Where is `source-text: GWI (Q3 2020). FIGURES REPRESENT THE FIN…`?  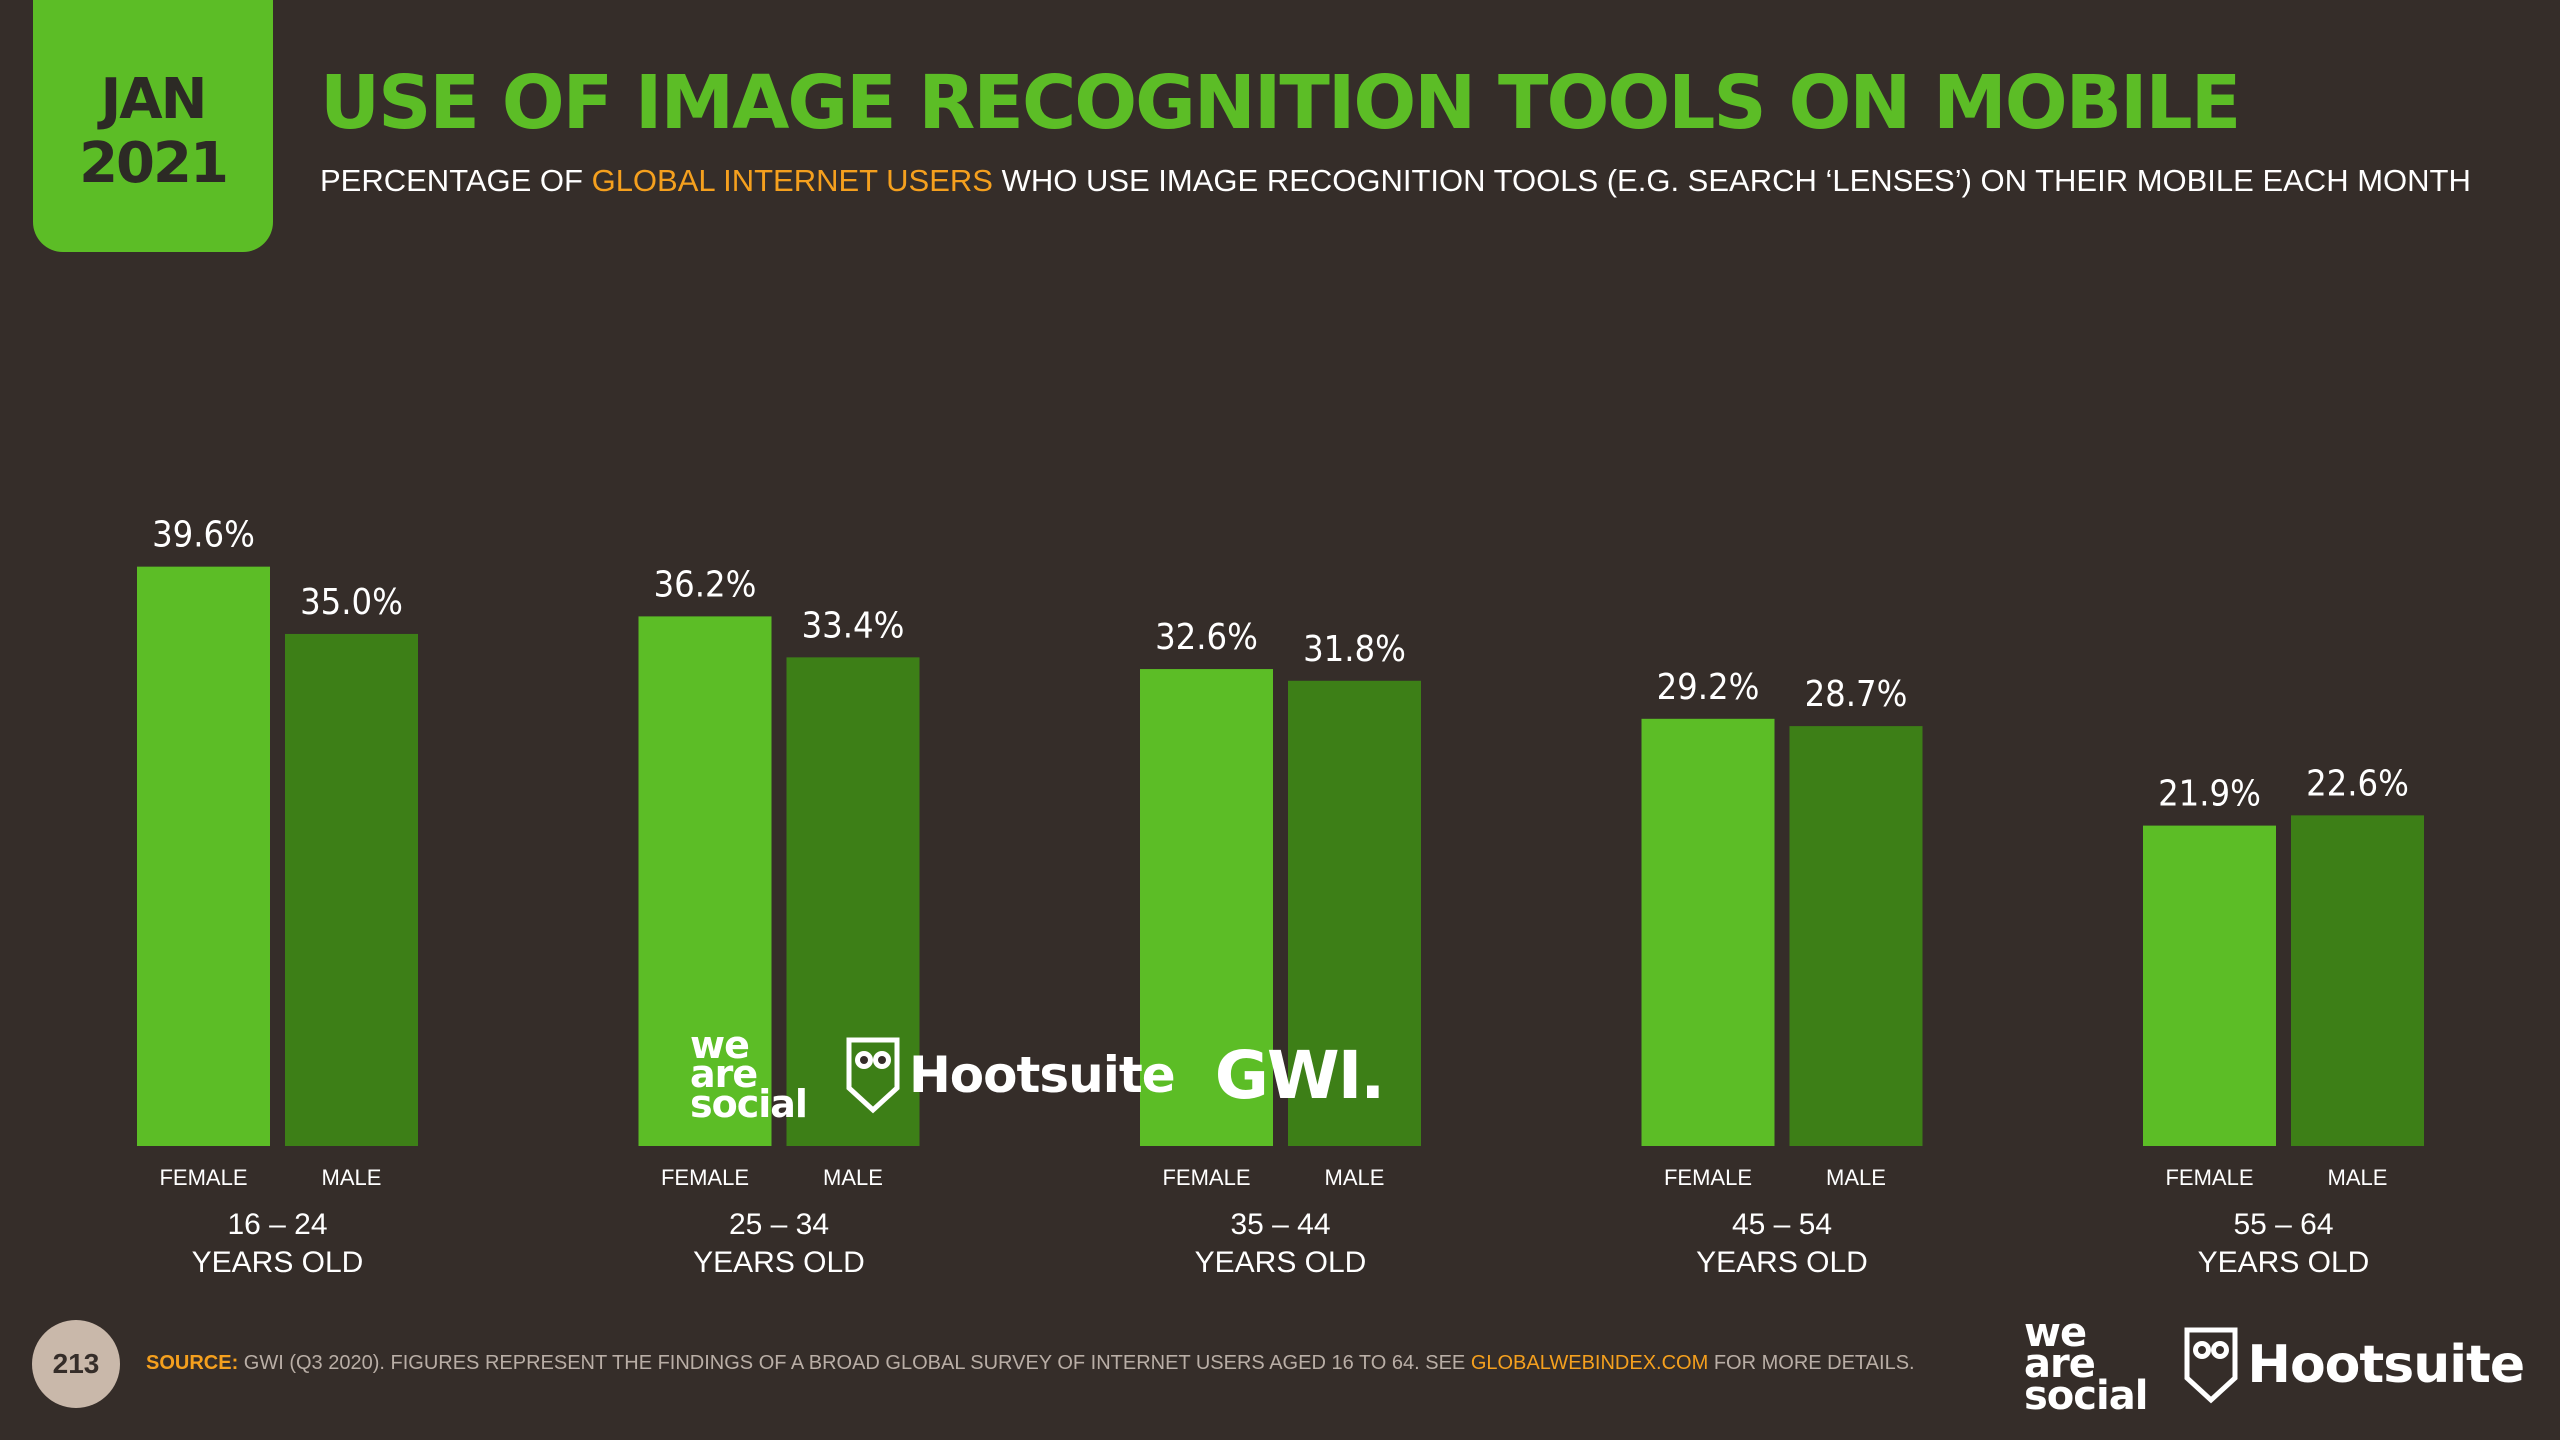
source-text: GWI (Q3 2020). FIGURES REPRESENT THE FIN… is located at coordinates (854, 1363).